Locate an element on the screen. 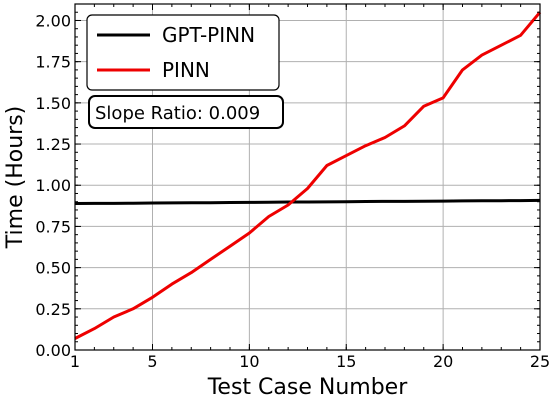 The width and height of the screenshot is (555, 402). y-tick-label: 2.00 is located at coordinates (53, 20).